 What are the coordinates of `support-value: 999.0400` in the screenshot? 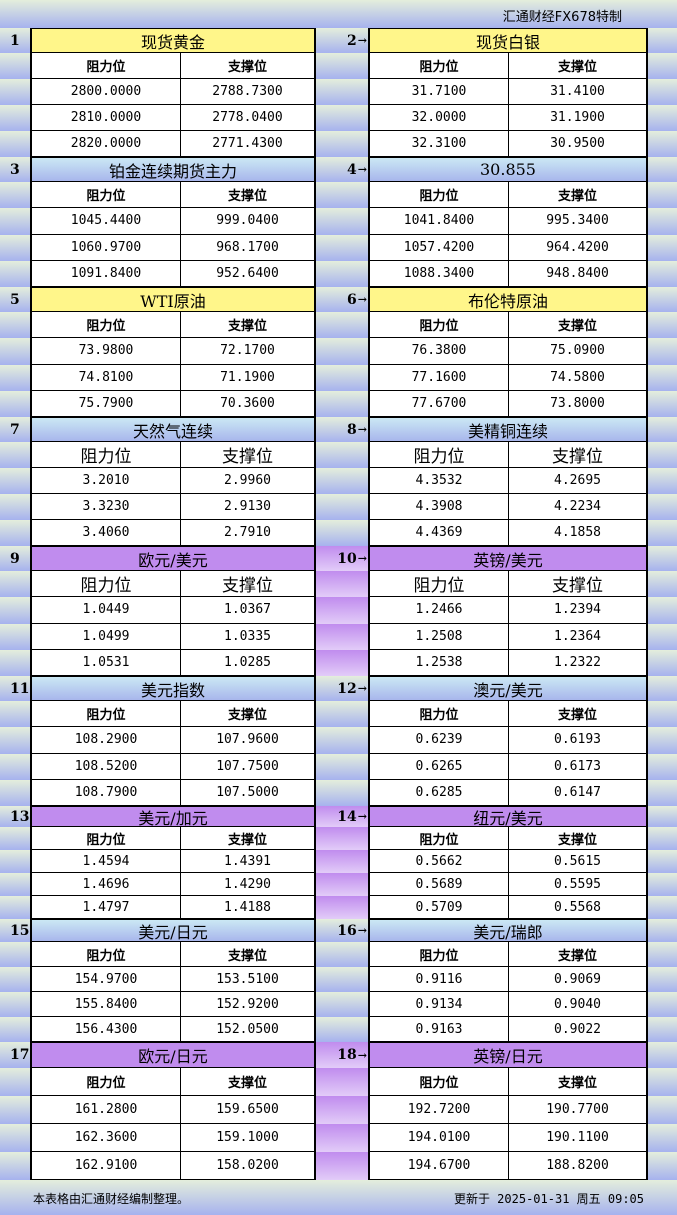 It's located at (247, 221).